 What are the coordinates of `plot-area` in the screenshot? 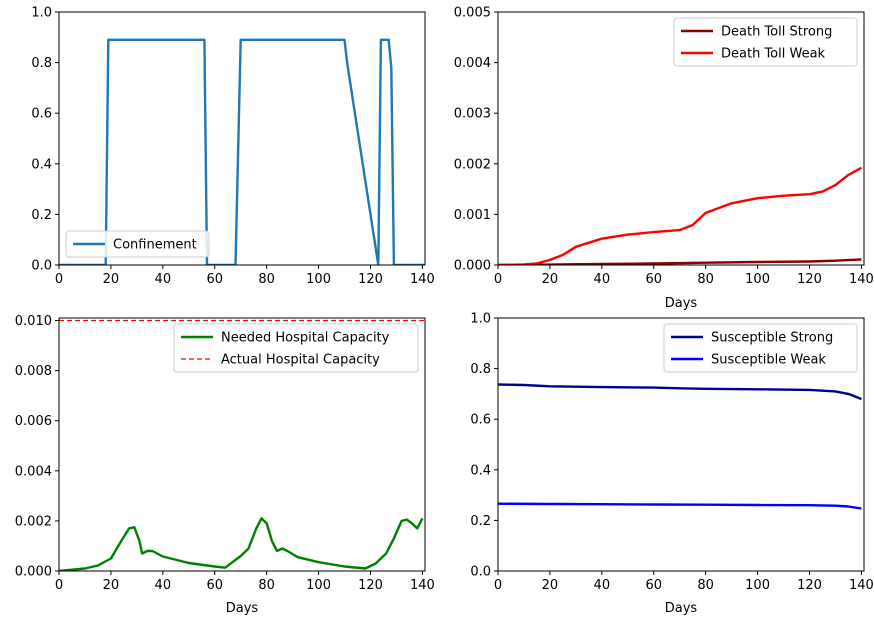 It's located at (680, 215).